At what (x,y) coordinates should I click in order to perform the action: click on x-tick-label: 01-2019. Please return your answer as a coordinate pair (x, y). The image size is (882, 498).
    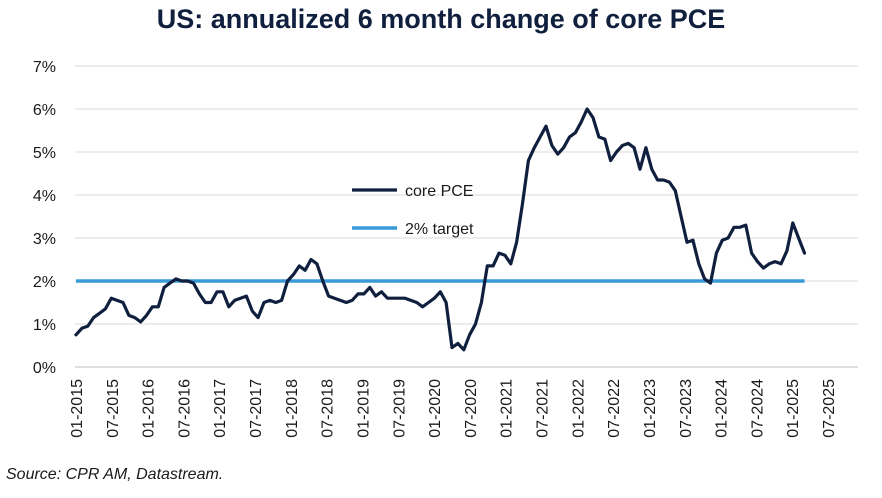
    Looking at the image, I should click on (363, 408).